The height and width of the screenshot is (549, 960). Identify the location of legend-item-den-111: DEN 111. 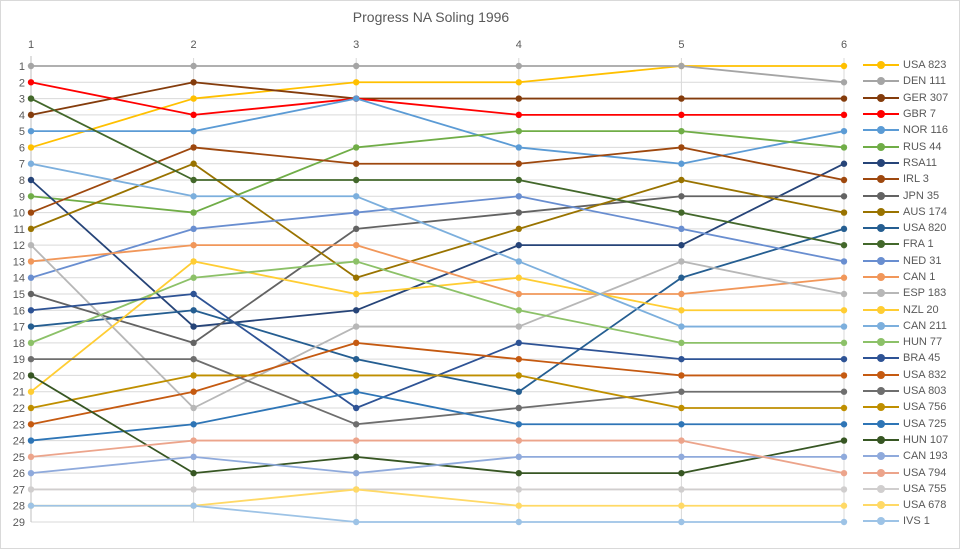
(911, 81).